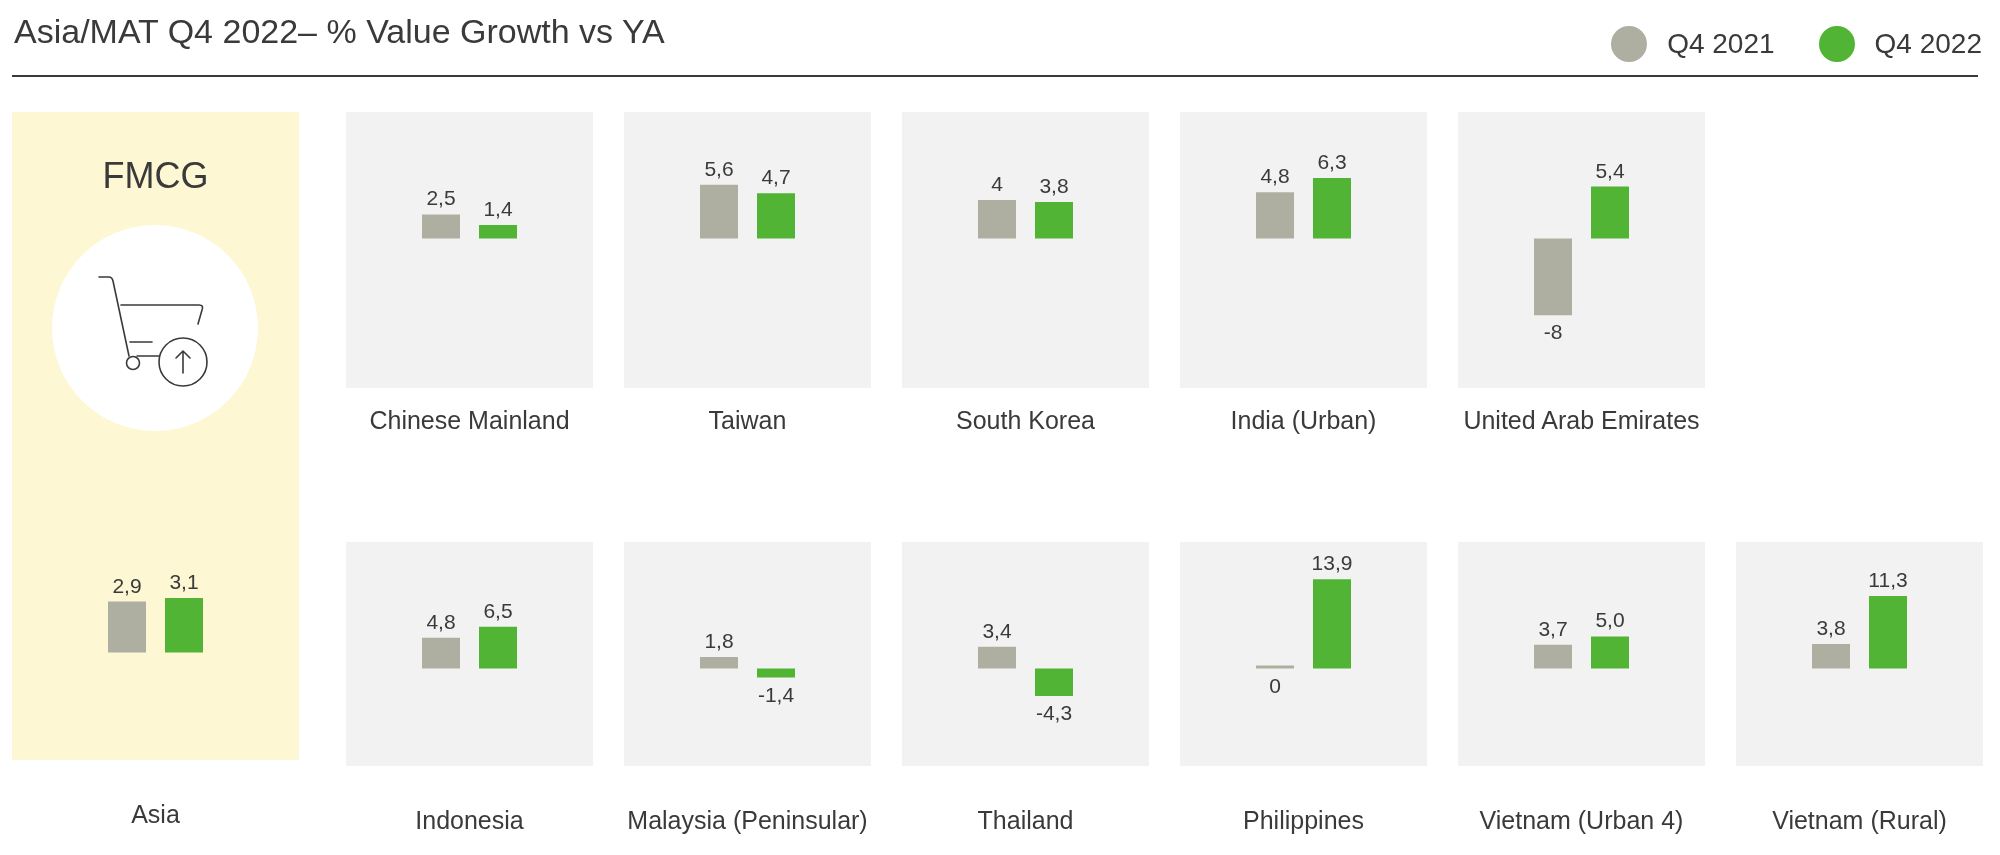 This screenshot has height=855, width=2000. What do you see at coordinates (469, 820) in the screenshot?
I see `x-tick-label: Indonesia` at bounding box center [469, 820].